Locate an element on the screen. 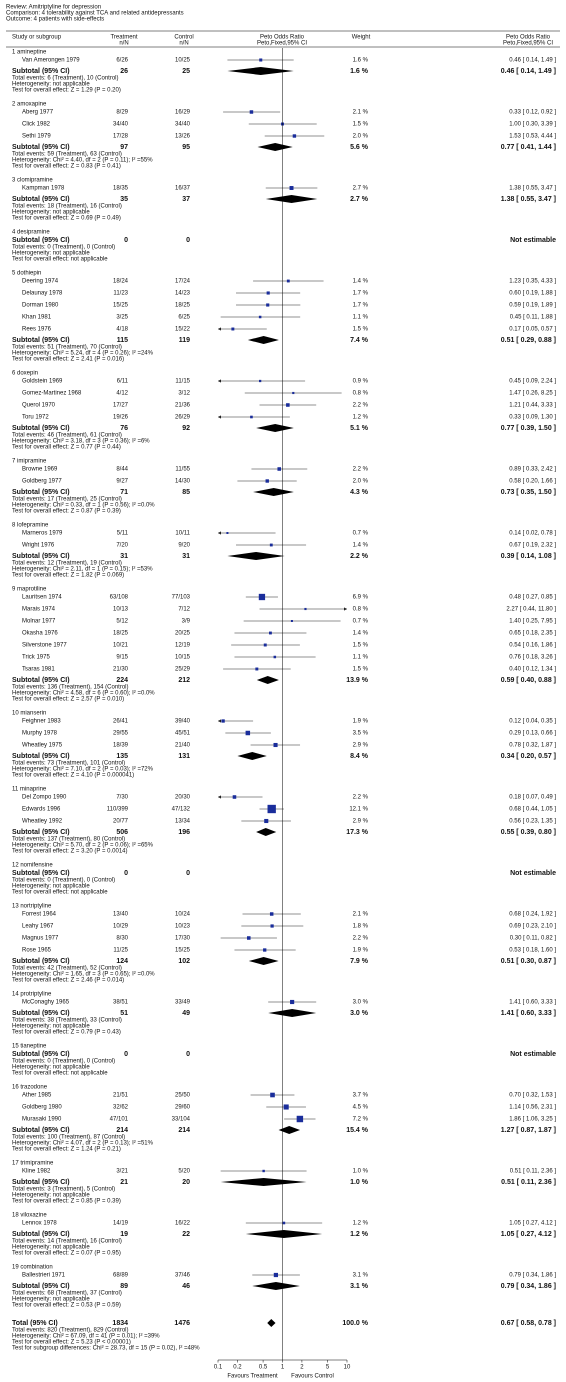  study-name: Lennox 1978 is located at coordinates (39, 1224).